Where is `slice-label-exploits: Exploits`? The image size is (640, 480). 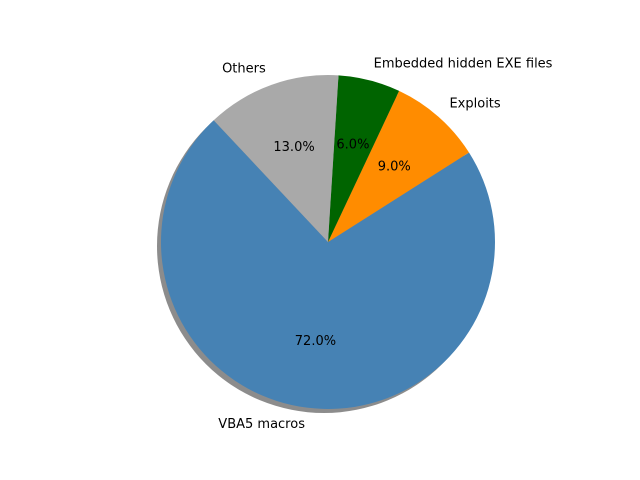 slice-label-exploits: Exploits is located at coordinates (474, 104).